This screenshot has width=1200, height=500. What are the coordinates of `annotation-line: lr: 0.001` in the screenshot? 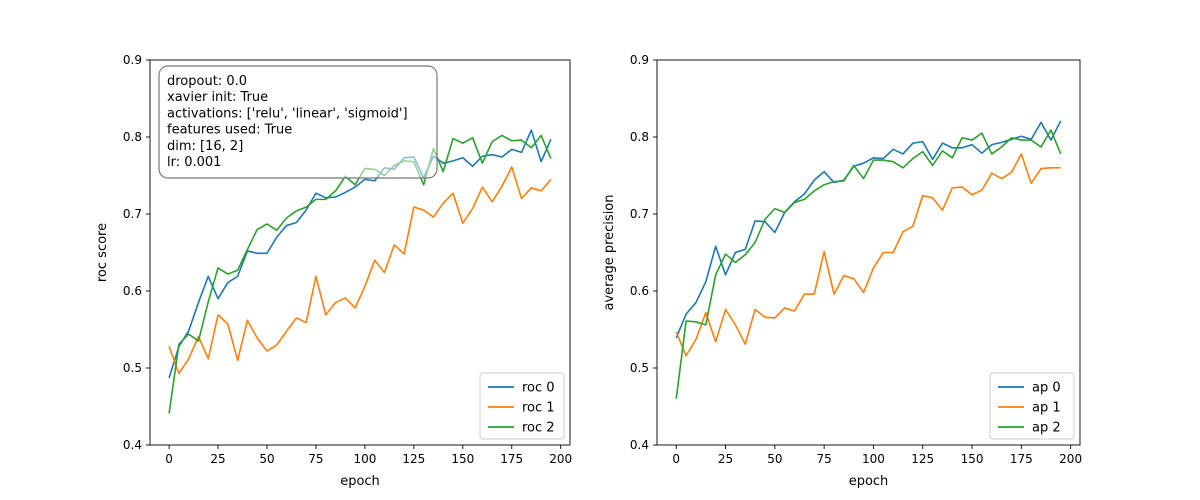 It's located at (194, 162).